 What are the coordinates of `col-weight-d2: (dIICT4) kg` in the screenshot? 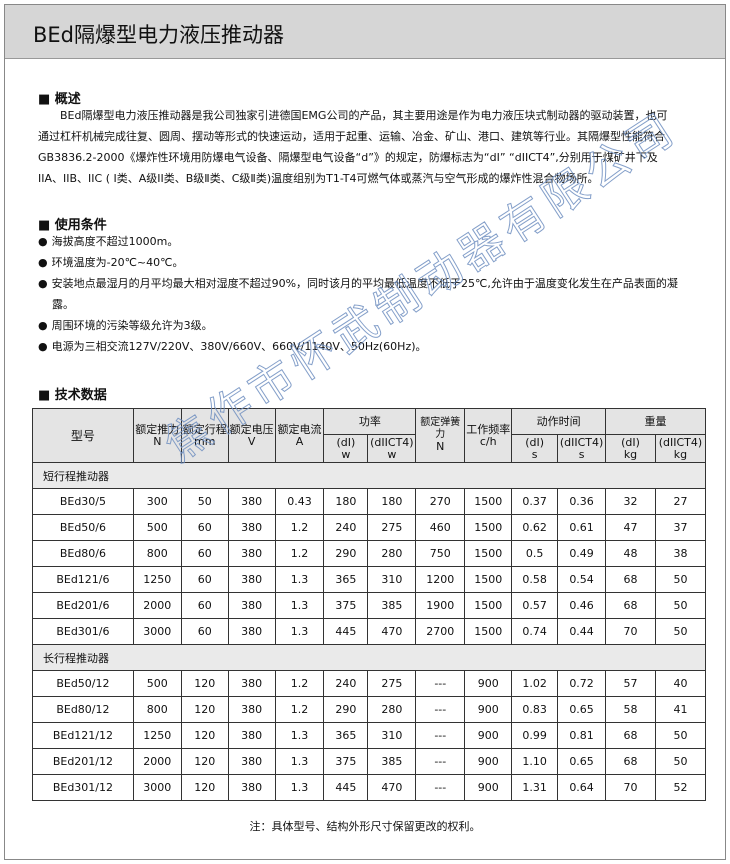 It's located at (680, 448).